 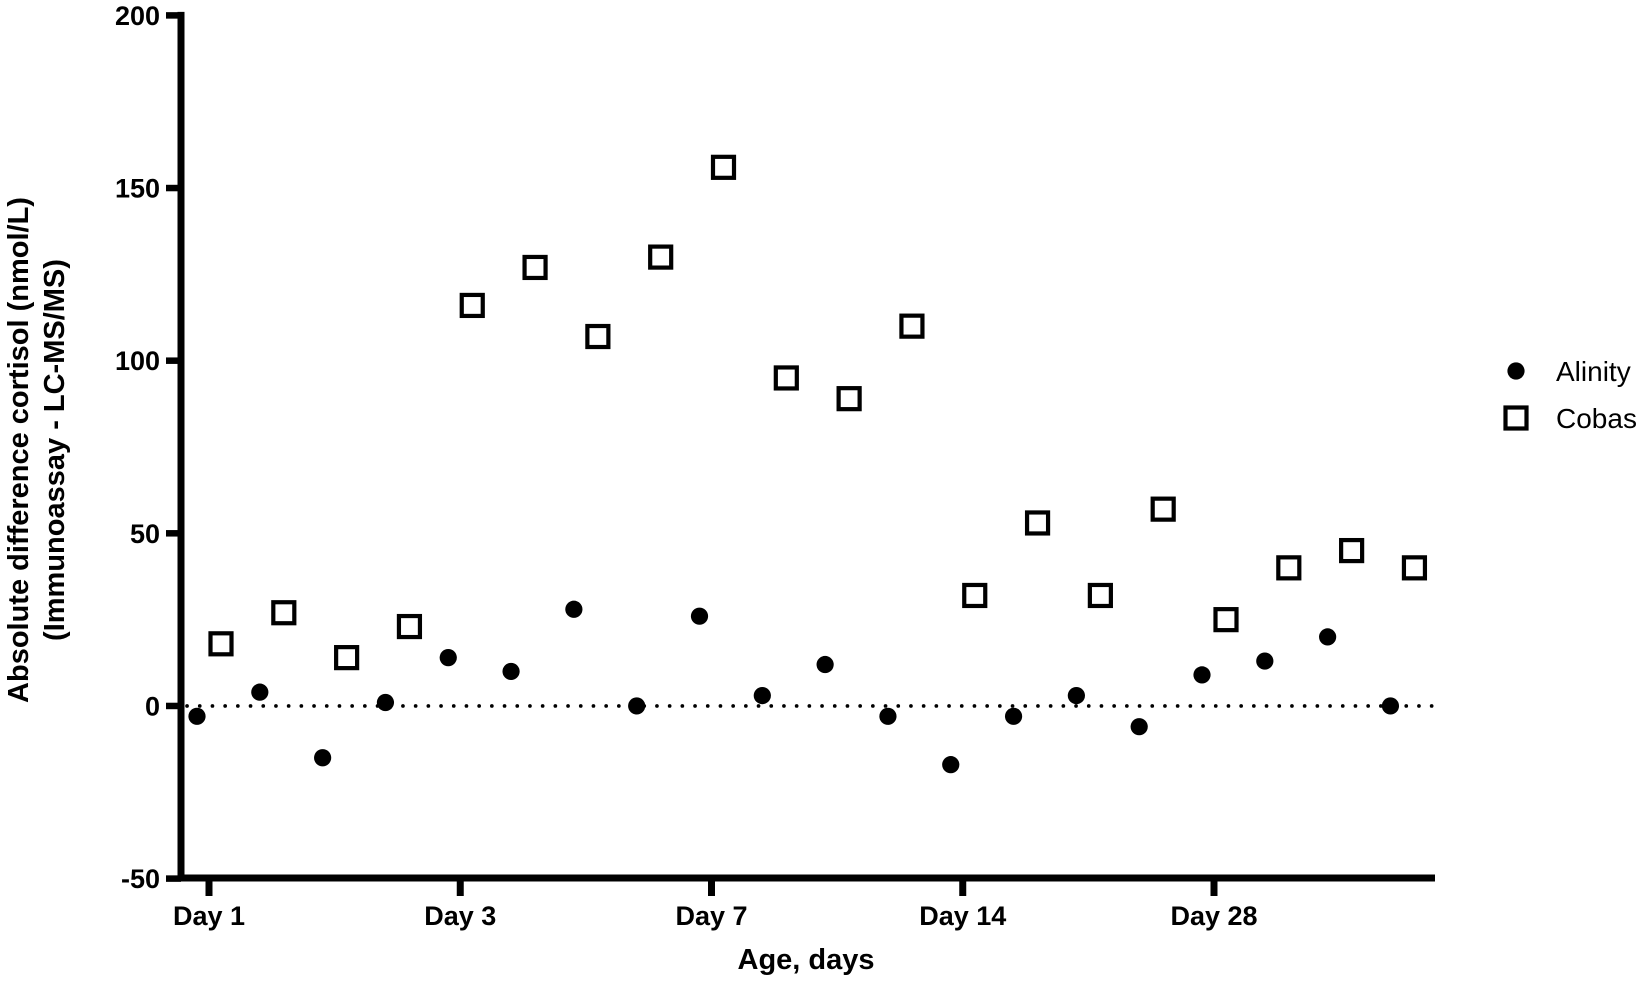 What do you see at coordinates (19, 450) in the screenshot?
I see `y-axis-title-line1: Absolute difference cortisol (nmol/L)` at bounding box center [19, 450].